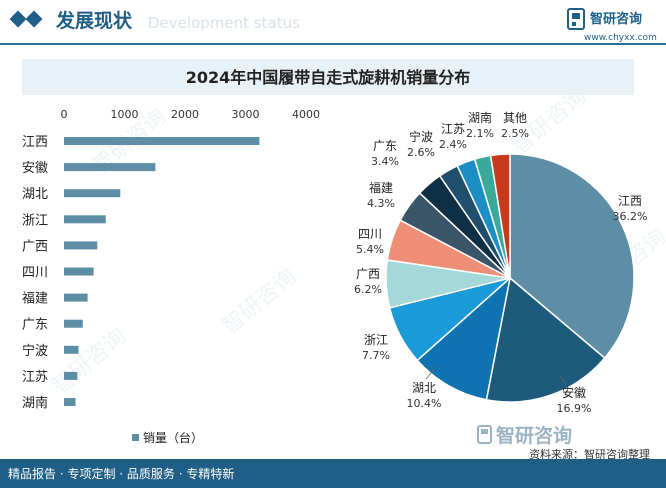 Image resolution: width=666 pixels, height=488 pixels. What do you see at coordinates (376, 355) in the screenshot?
I see `pie-value-label: 7.7%` at bounding box center [376, 355].